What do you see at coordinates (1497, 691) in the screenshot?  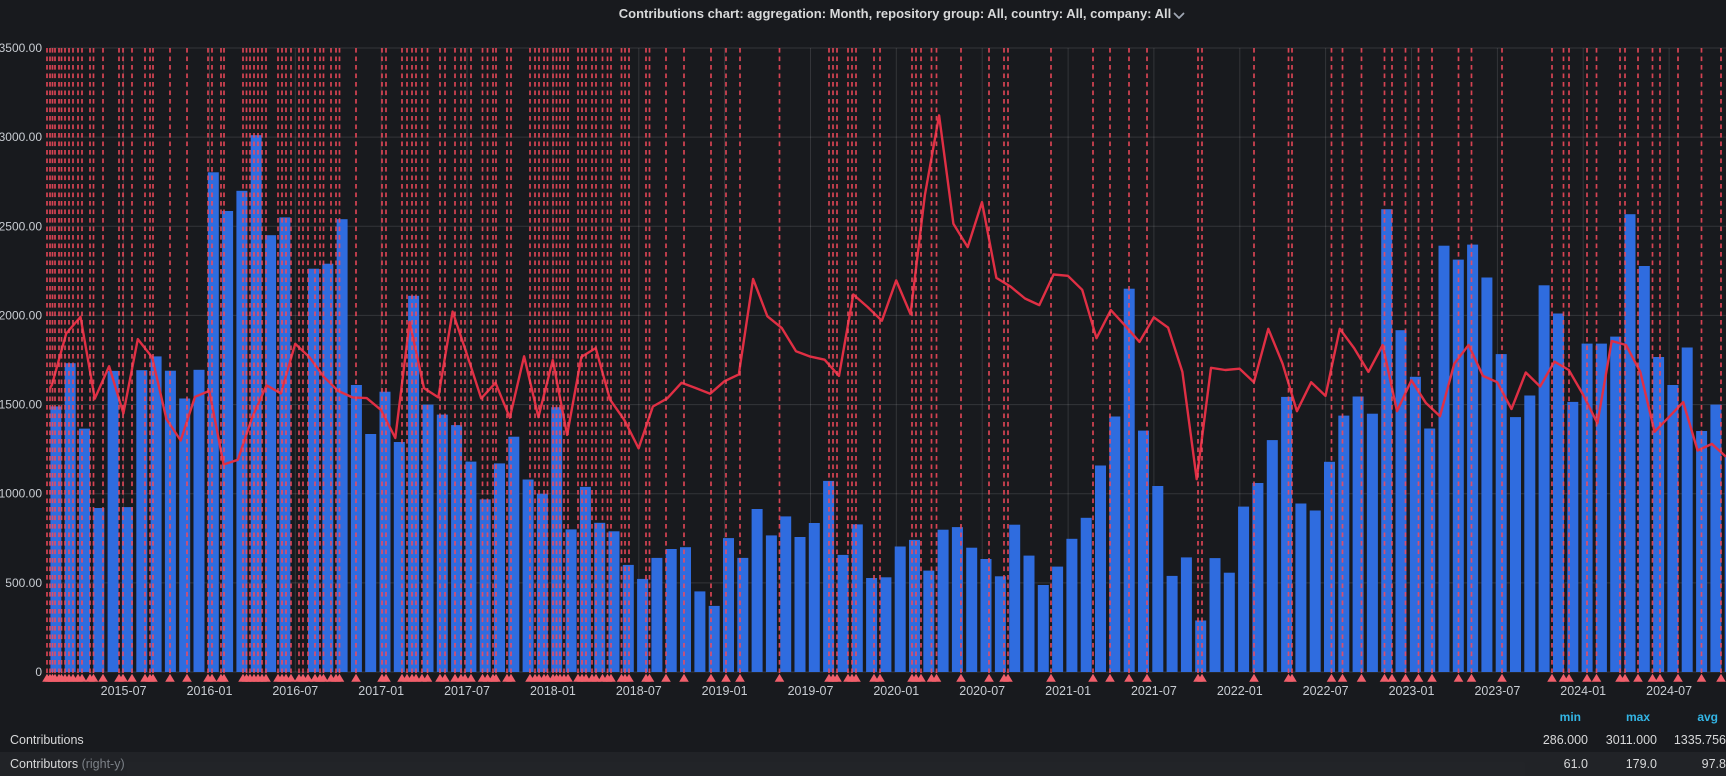 I see `svg-text: 2023-07` at bounding box center [1497, 691].